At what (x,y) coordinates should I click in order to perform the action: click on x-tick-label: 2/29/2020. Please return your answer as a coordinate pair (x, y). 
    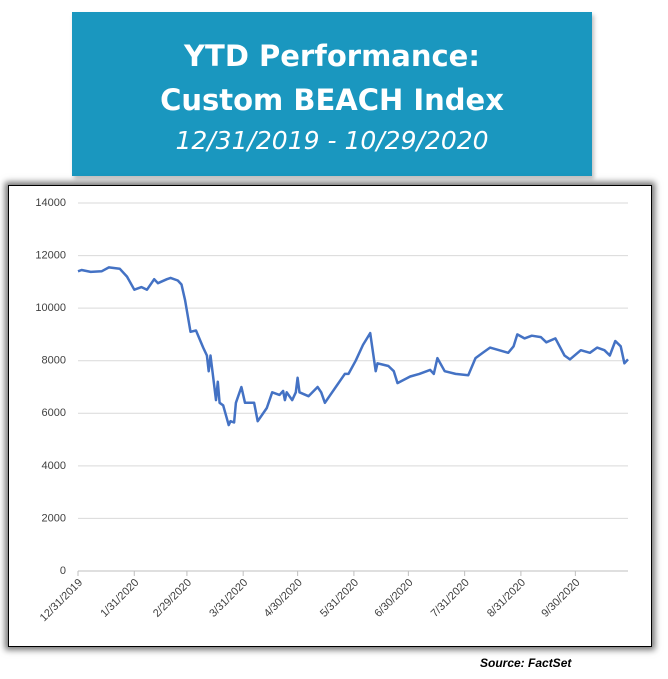
    Looking at the image, I should click on (172, 598).